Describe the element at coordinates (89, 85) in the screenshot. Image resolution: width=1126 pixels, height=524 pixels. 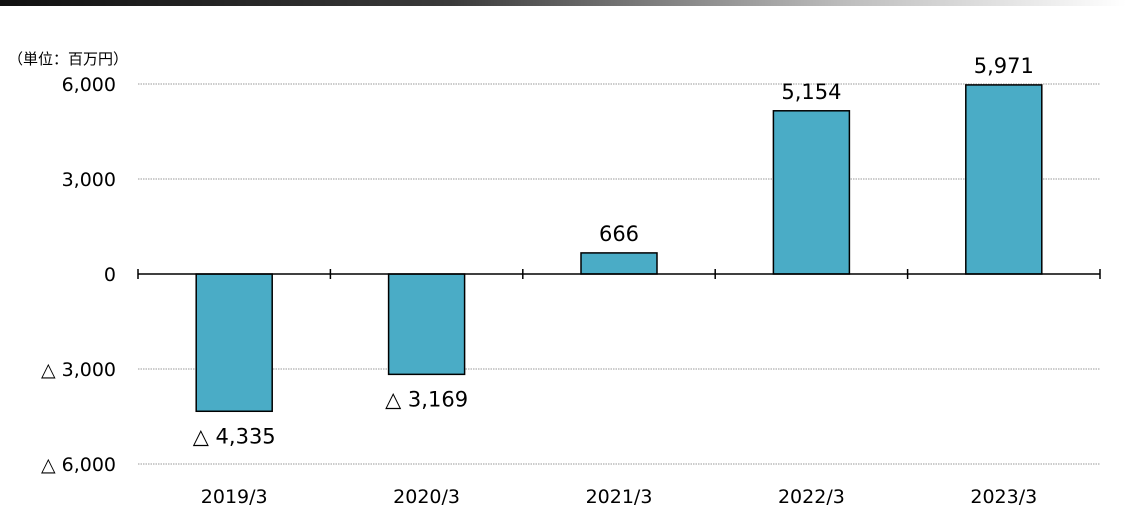
I see `y-tick-label: 6,000` at that location.